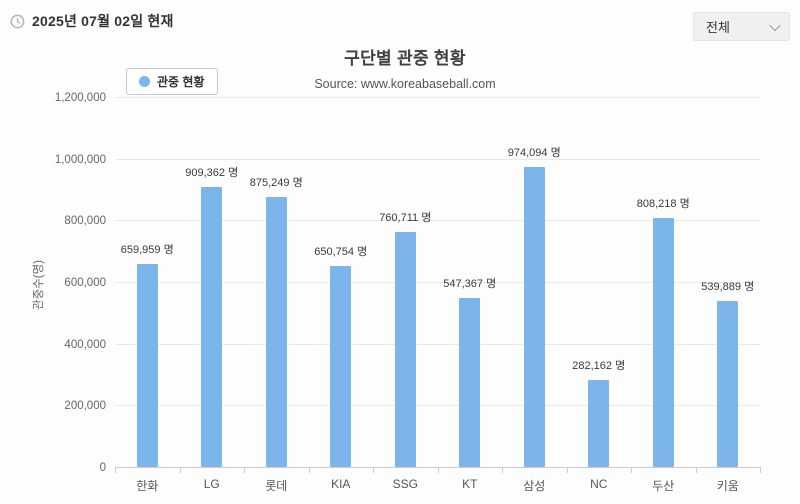 The height and width of the screenshot is (504, 800). I want to click on bar-value-label: 909,362 명, so click(212, 173).